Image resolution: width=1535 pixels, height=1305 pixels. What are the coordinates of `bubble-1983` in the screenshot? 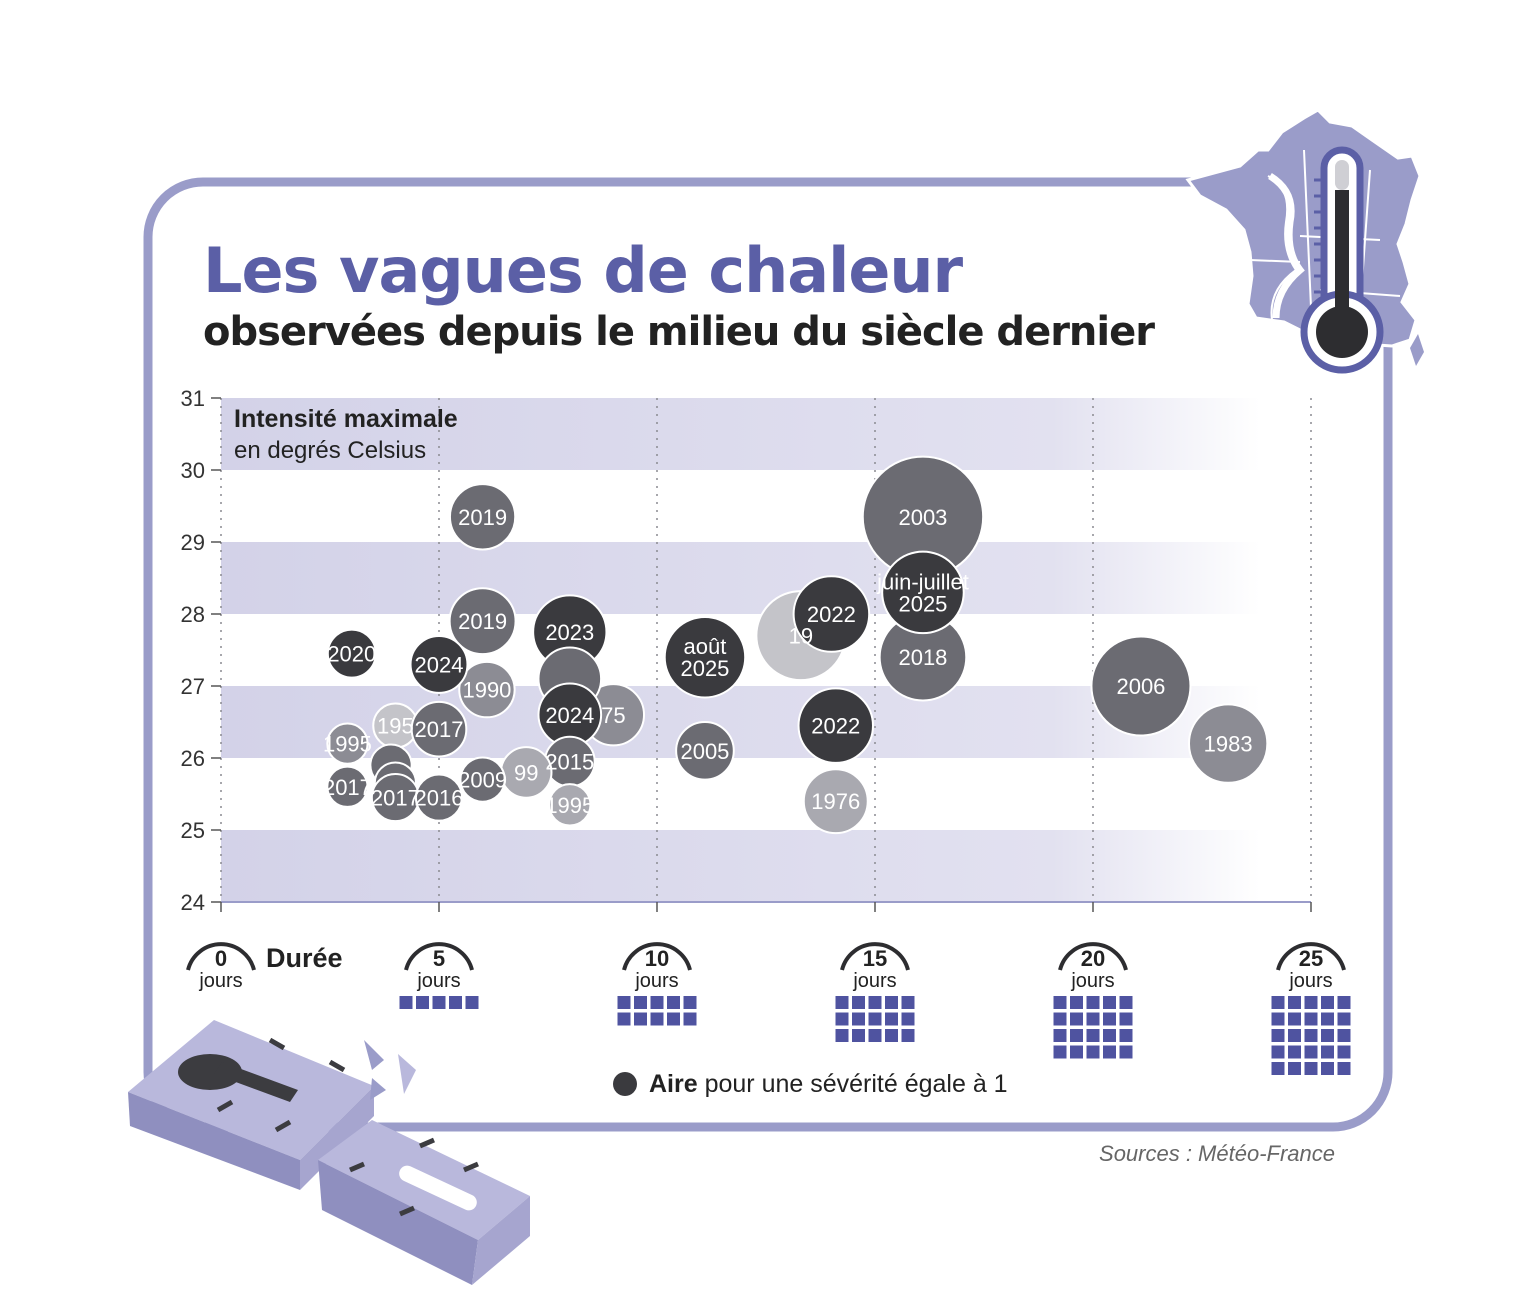 It's located at (1228, 743).